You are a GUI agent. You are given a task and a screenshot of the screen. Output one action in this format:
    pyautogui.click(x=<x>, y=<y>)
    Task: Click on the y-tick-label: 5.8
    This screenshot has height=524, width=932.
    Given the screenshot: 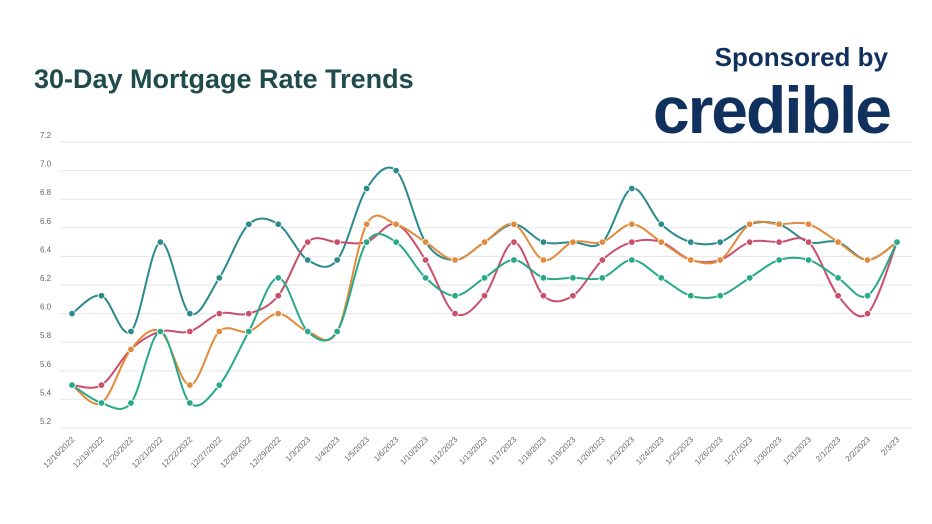 What is the action you would take?
    pyautogui.click(x=46, y=335)
    